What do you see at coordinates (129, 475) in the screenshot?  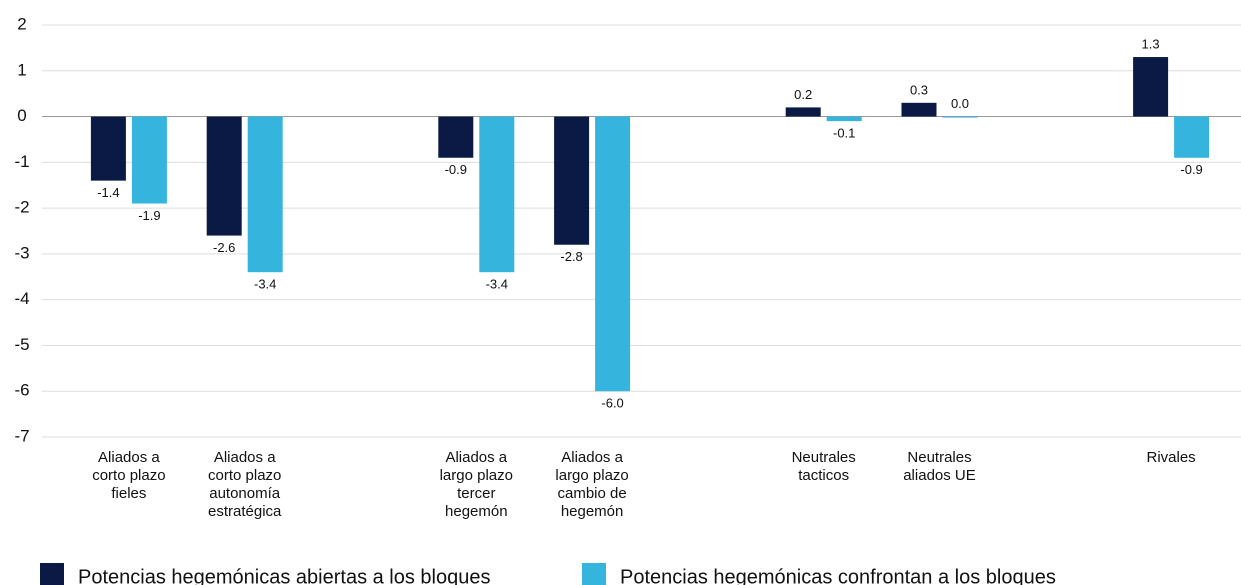 I see `x-tick-label: Aliados a corto plazo fieles` at bounding box center [129, 475].